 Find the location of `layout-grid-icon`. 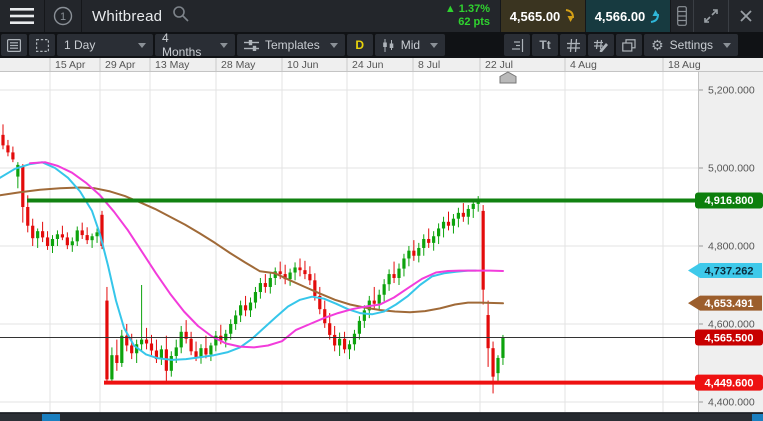

layout-grid-icon is located at coordinates (42, 45).